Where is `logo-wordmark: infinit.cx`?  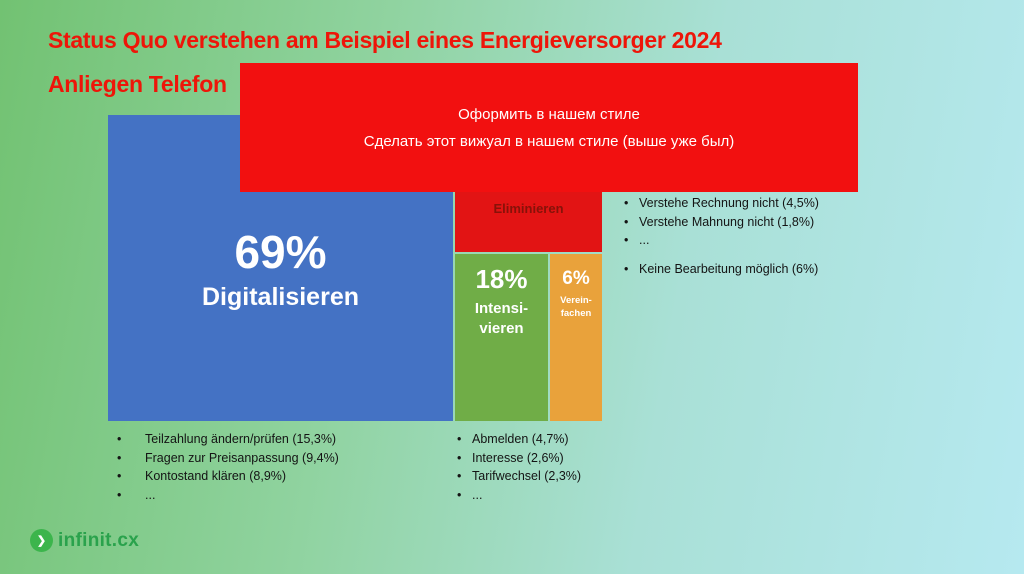 logo-wordmark: infinit.cx is located at coordinates (99, 540).